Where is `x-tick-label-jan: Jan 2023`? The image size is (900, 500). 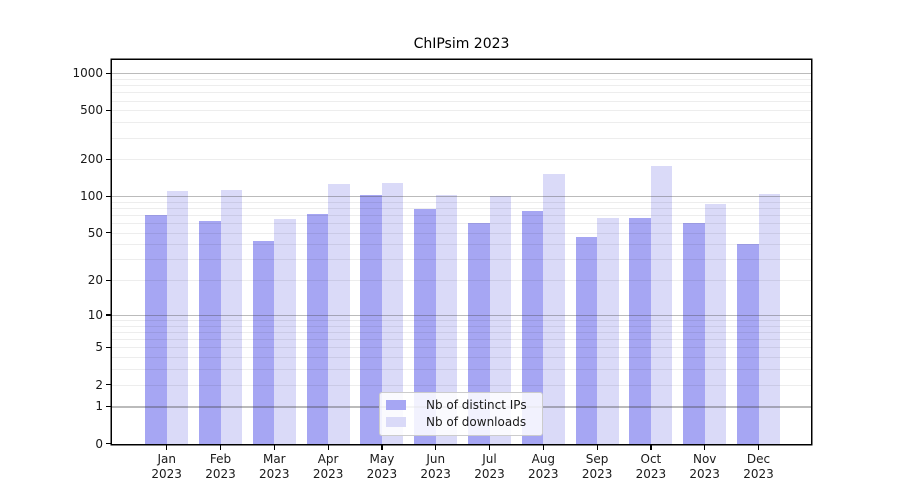 x-tick-label-jan: Jan 2023 is located at coordinates (166, 466).